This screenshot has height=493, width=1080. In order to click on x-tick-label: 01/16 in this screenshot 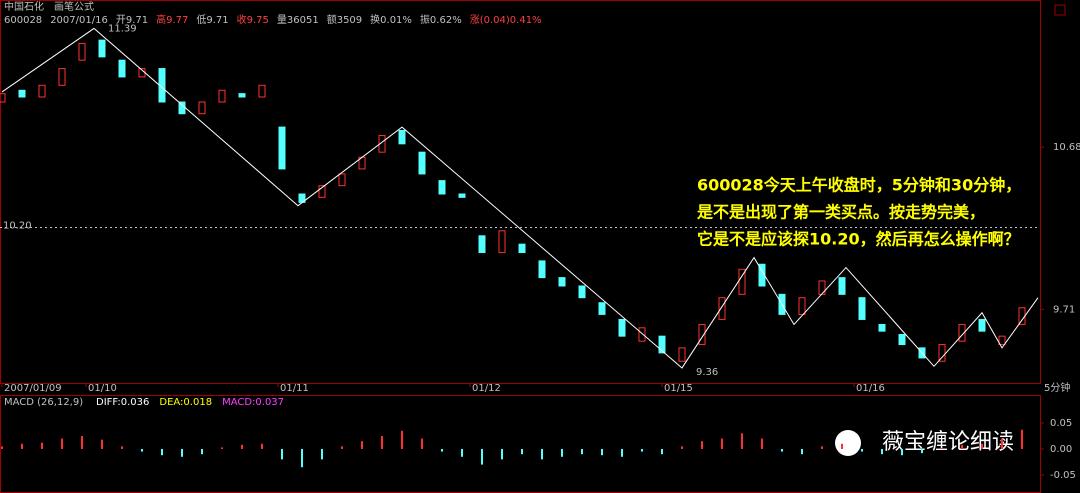, I will do `click(870, 388)`.